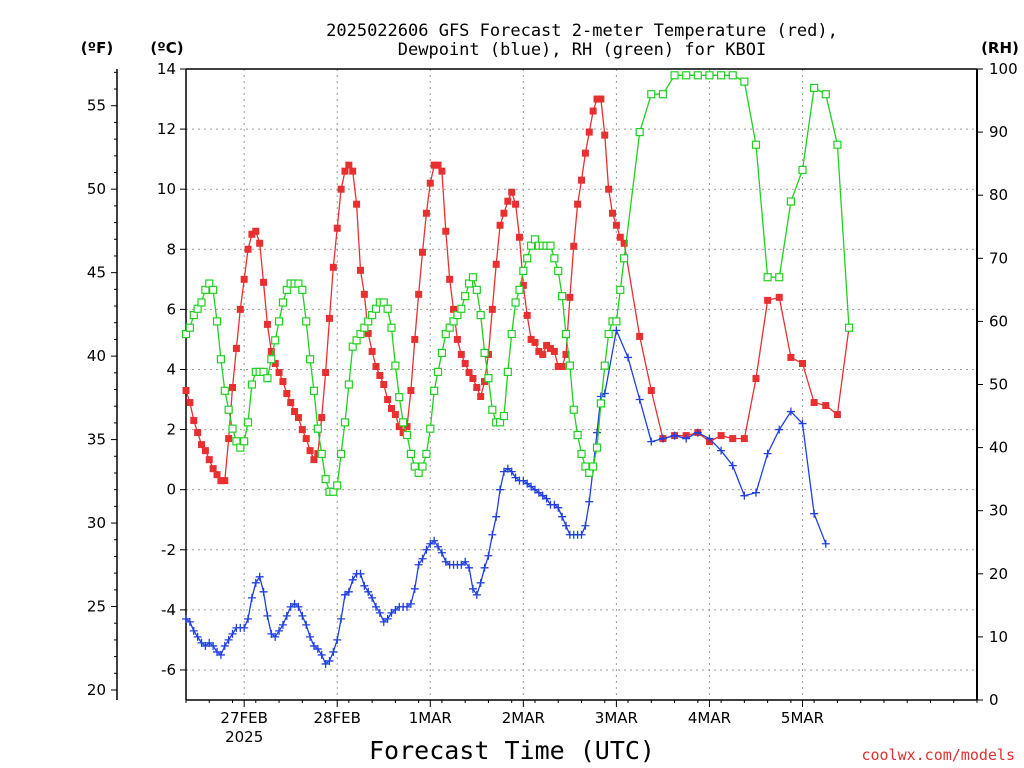 This screenshot has height=768, width=1024. Describe the element at coordinates (998, 195) in the screenshot. I see `rh-tick-label: 80` at that location.